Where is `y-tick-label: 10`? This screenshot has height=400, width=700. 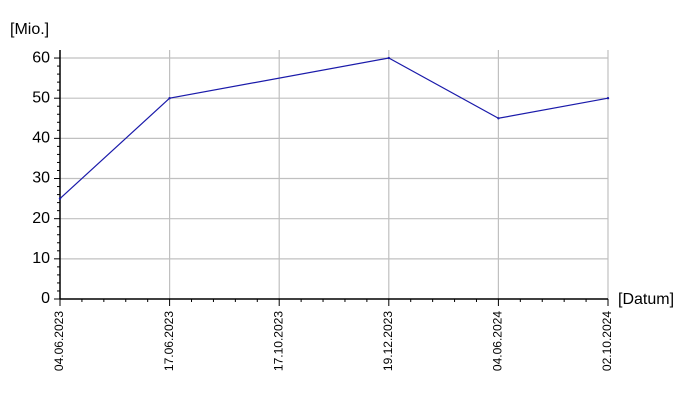 y-tick-label: 10 is located at coordinates (41, 258).